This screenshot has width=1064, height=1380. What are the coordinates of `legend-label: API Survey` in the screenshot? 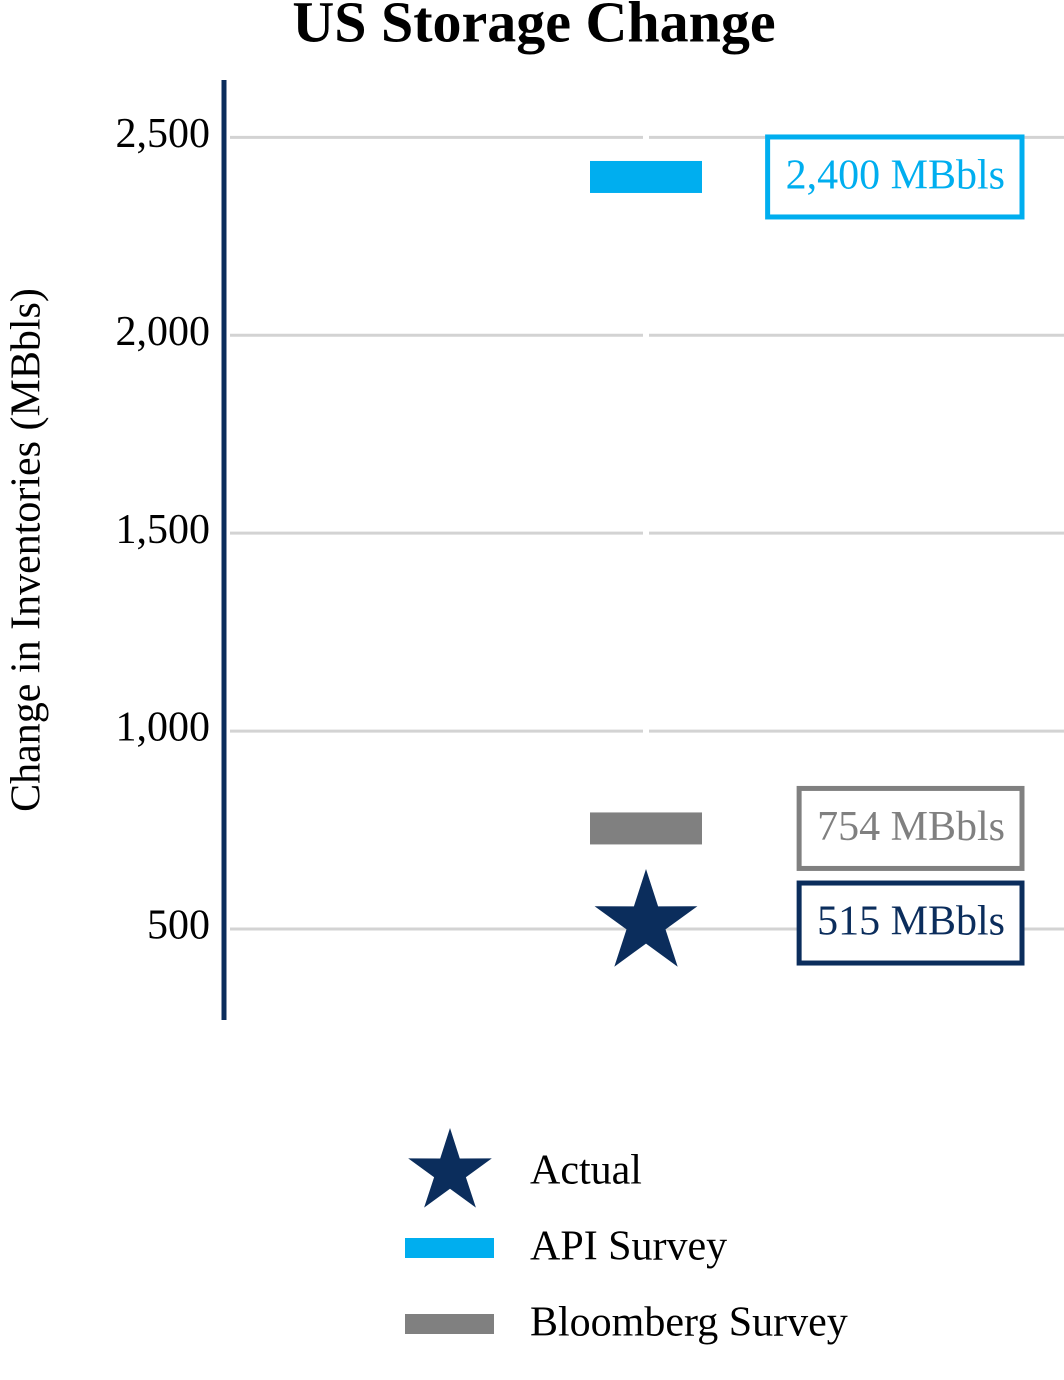 It's located at (628, 1247).